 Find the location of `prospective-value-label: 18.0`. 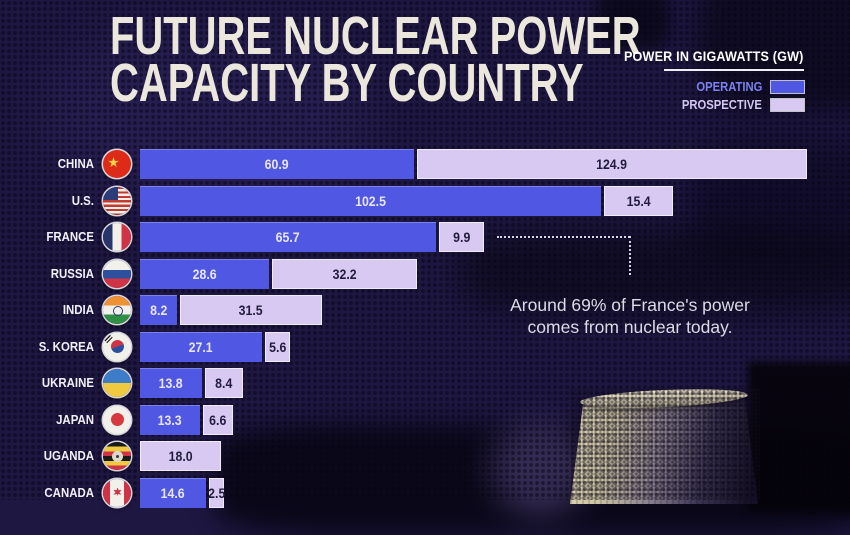

prospective-value-label: 18.0 is located at coordinates (180, 456).